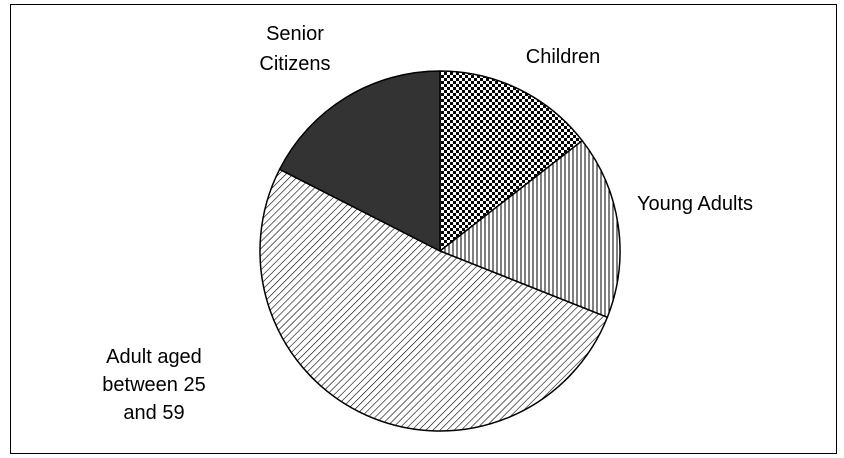 The height and width of the screenshot is (458, 844). What do you see at coordinates (511, 161) in the screenshot?
I see `pie-slice-children` at bounding box center [511, 161].